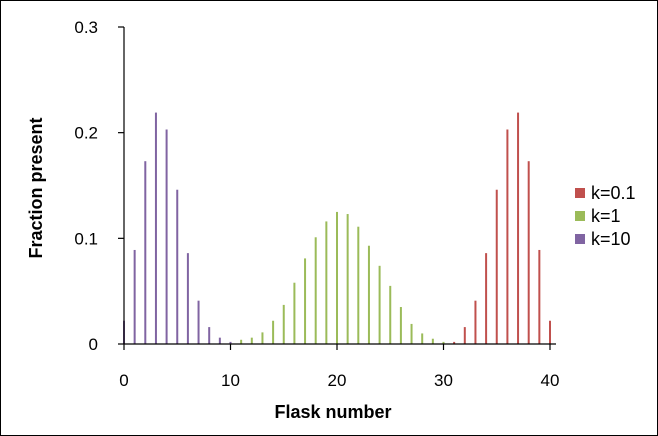 The height and width of the screenshot is (436, 658). What do you see at coordinates (613, 193) in the screenshot?
I see `legend-label-k=0.1: k=0.1` at bounding box center [613, 193].